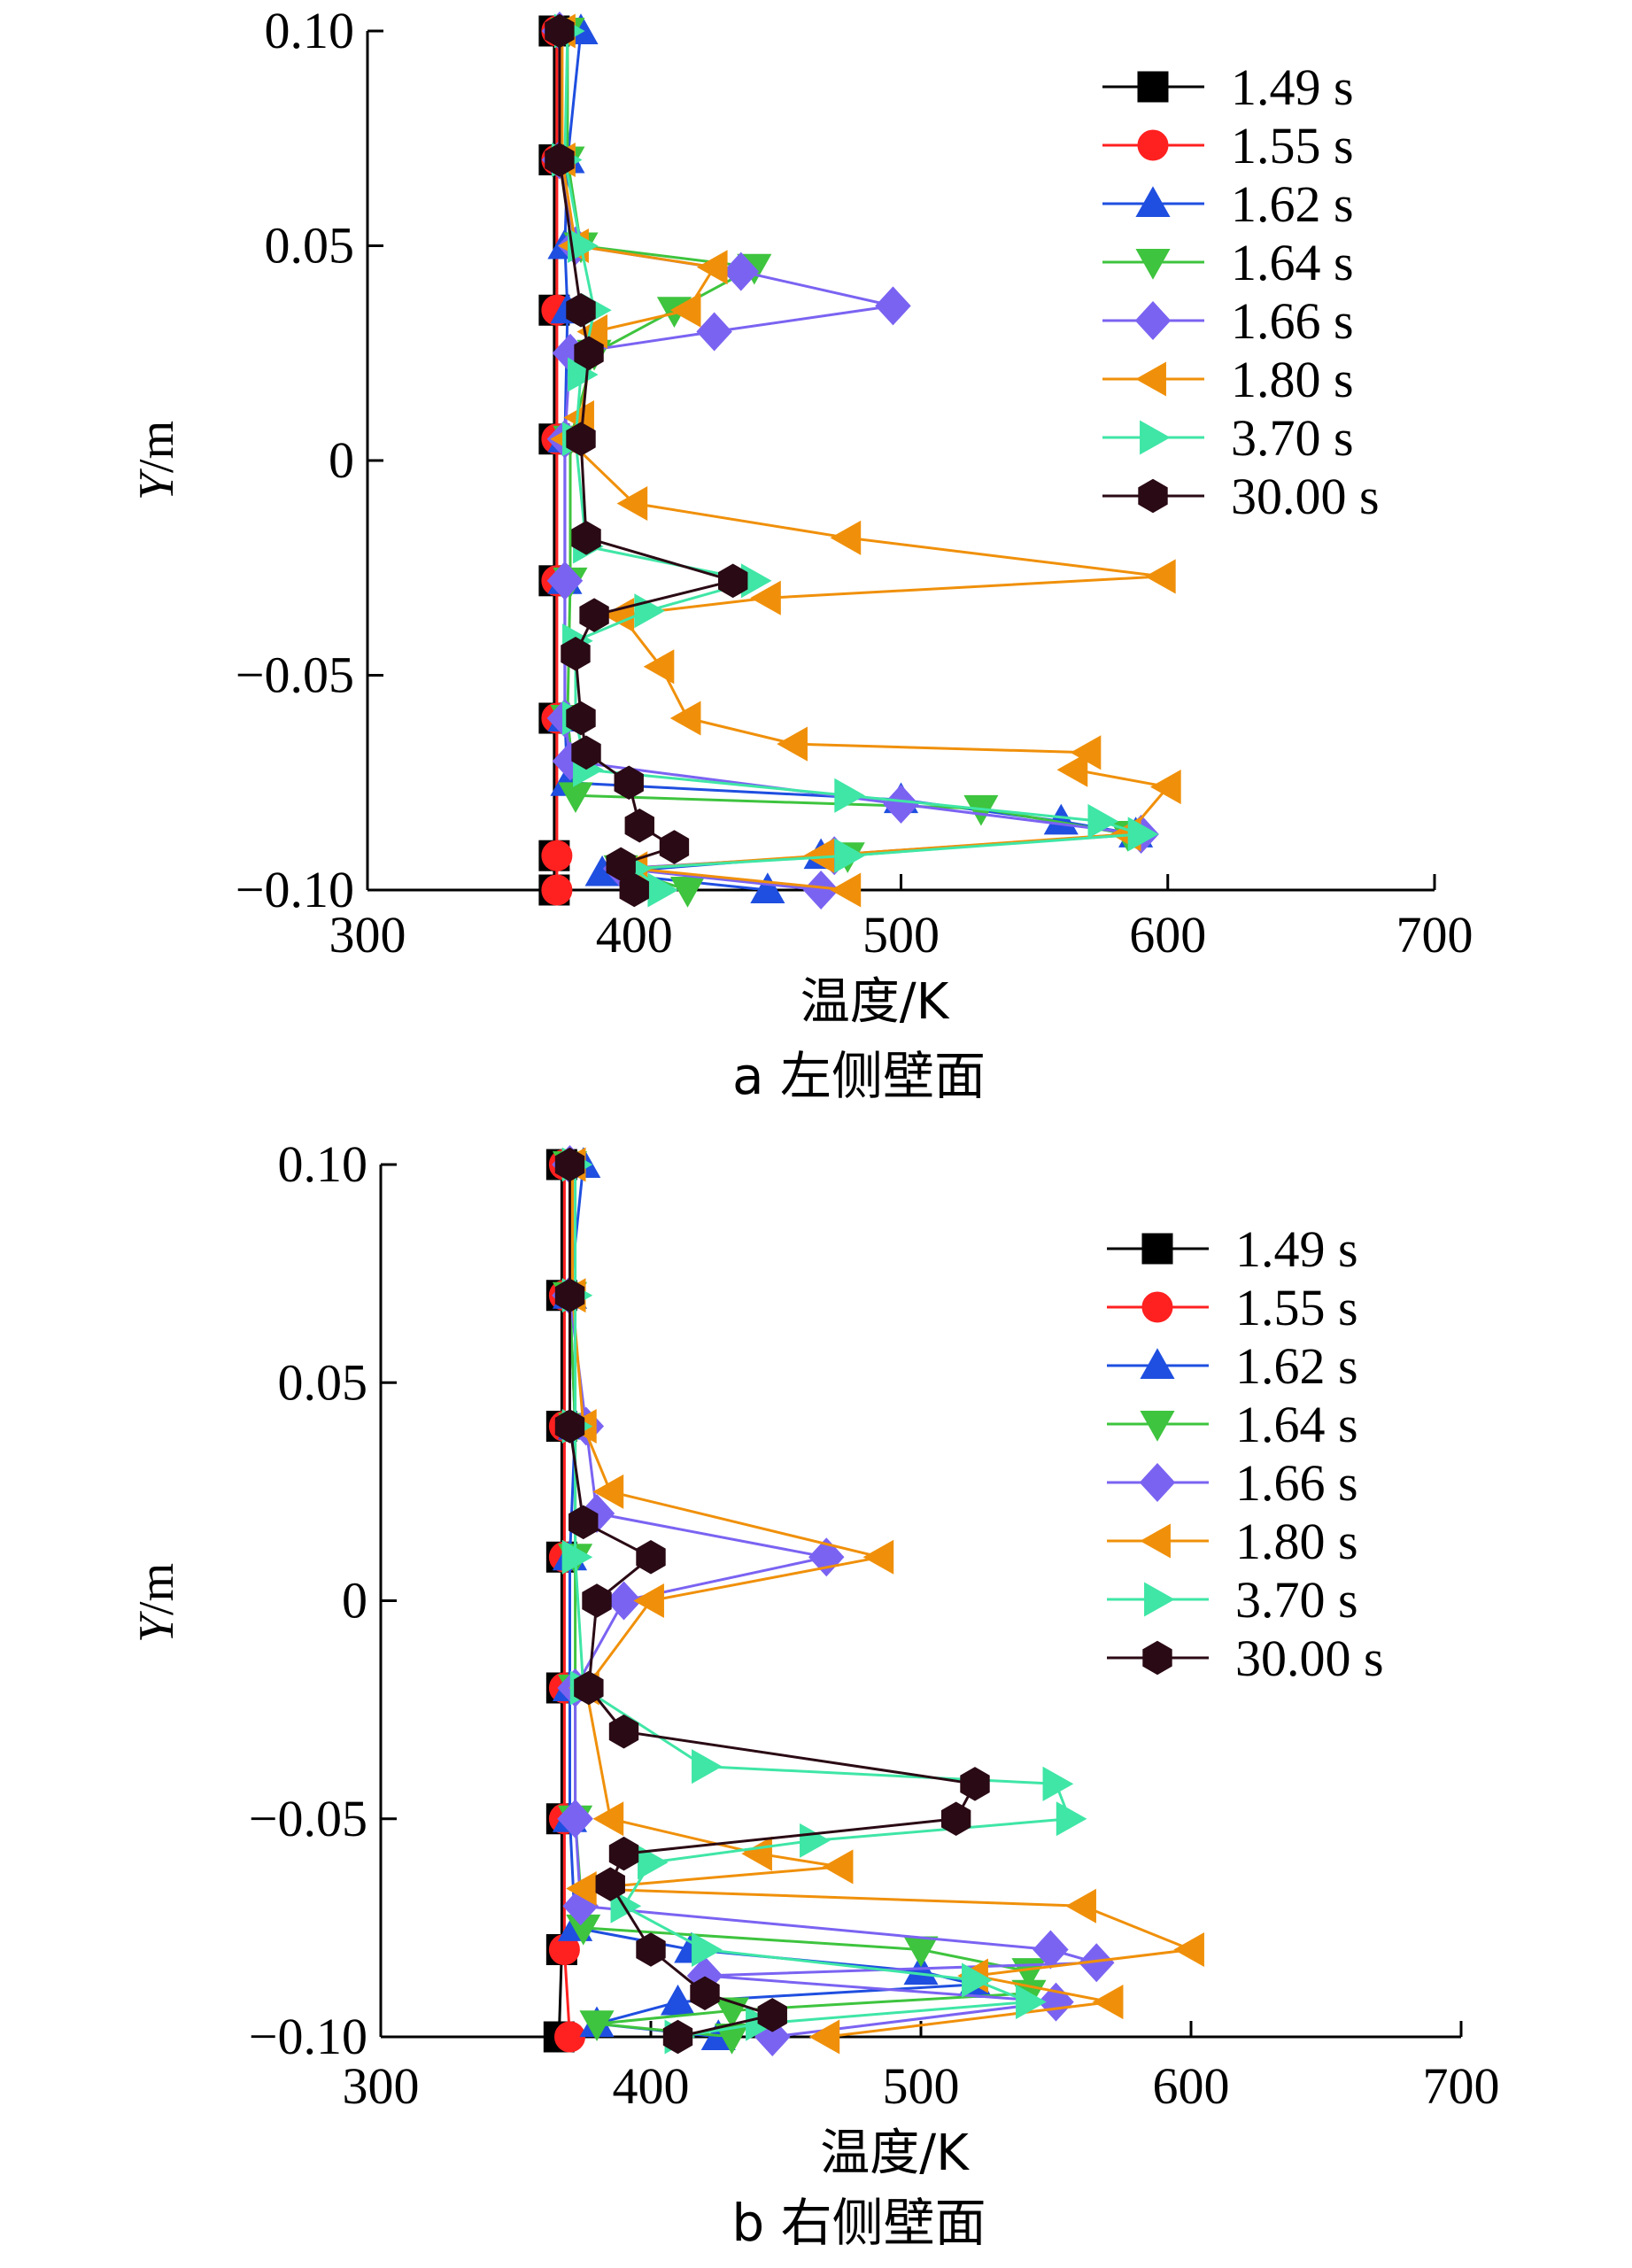  I want to click on series-30-00-s, so click(646, 460).